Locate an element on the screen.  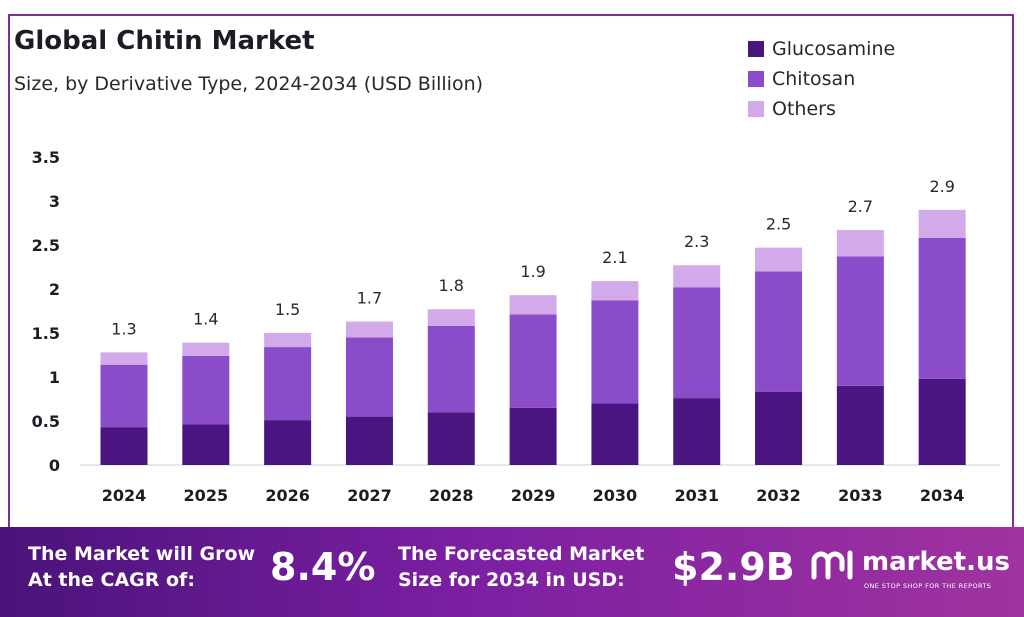
bar-total-label: 1.8 is located at coordinates (451, 285).